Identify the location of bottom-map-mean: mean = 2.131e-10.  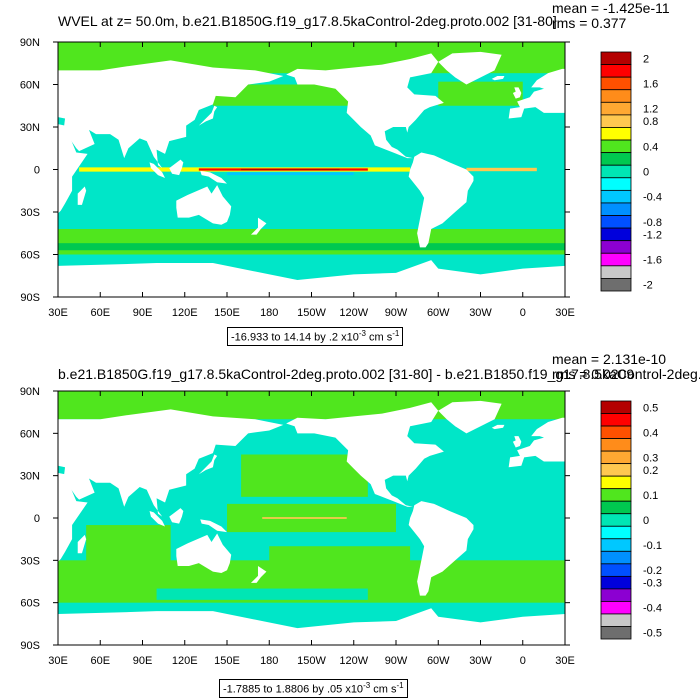
(609, 359).